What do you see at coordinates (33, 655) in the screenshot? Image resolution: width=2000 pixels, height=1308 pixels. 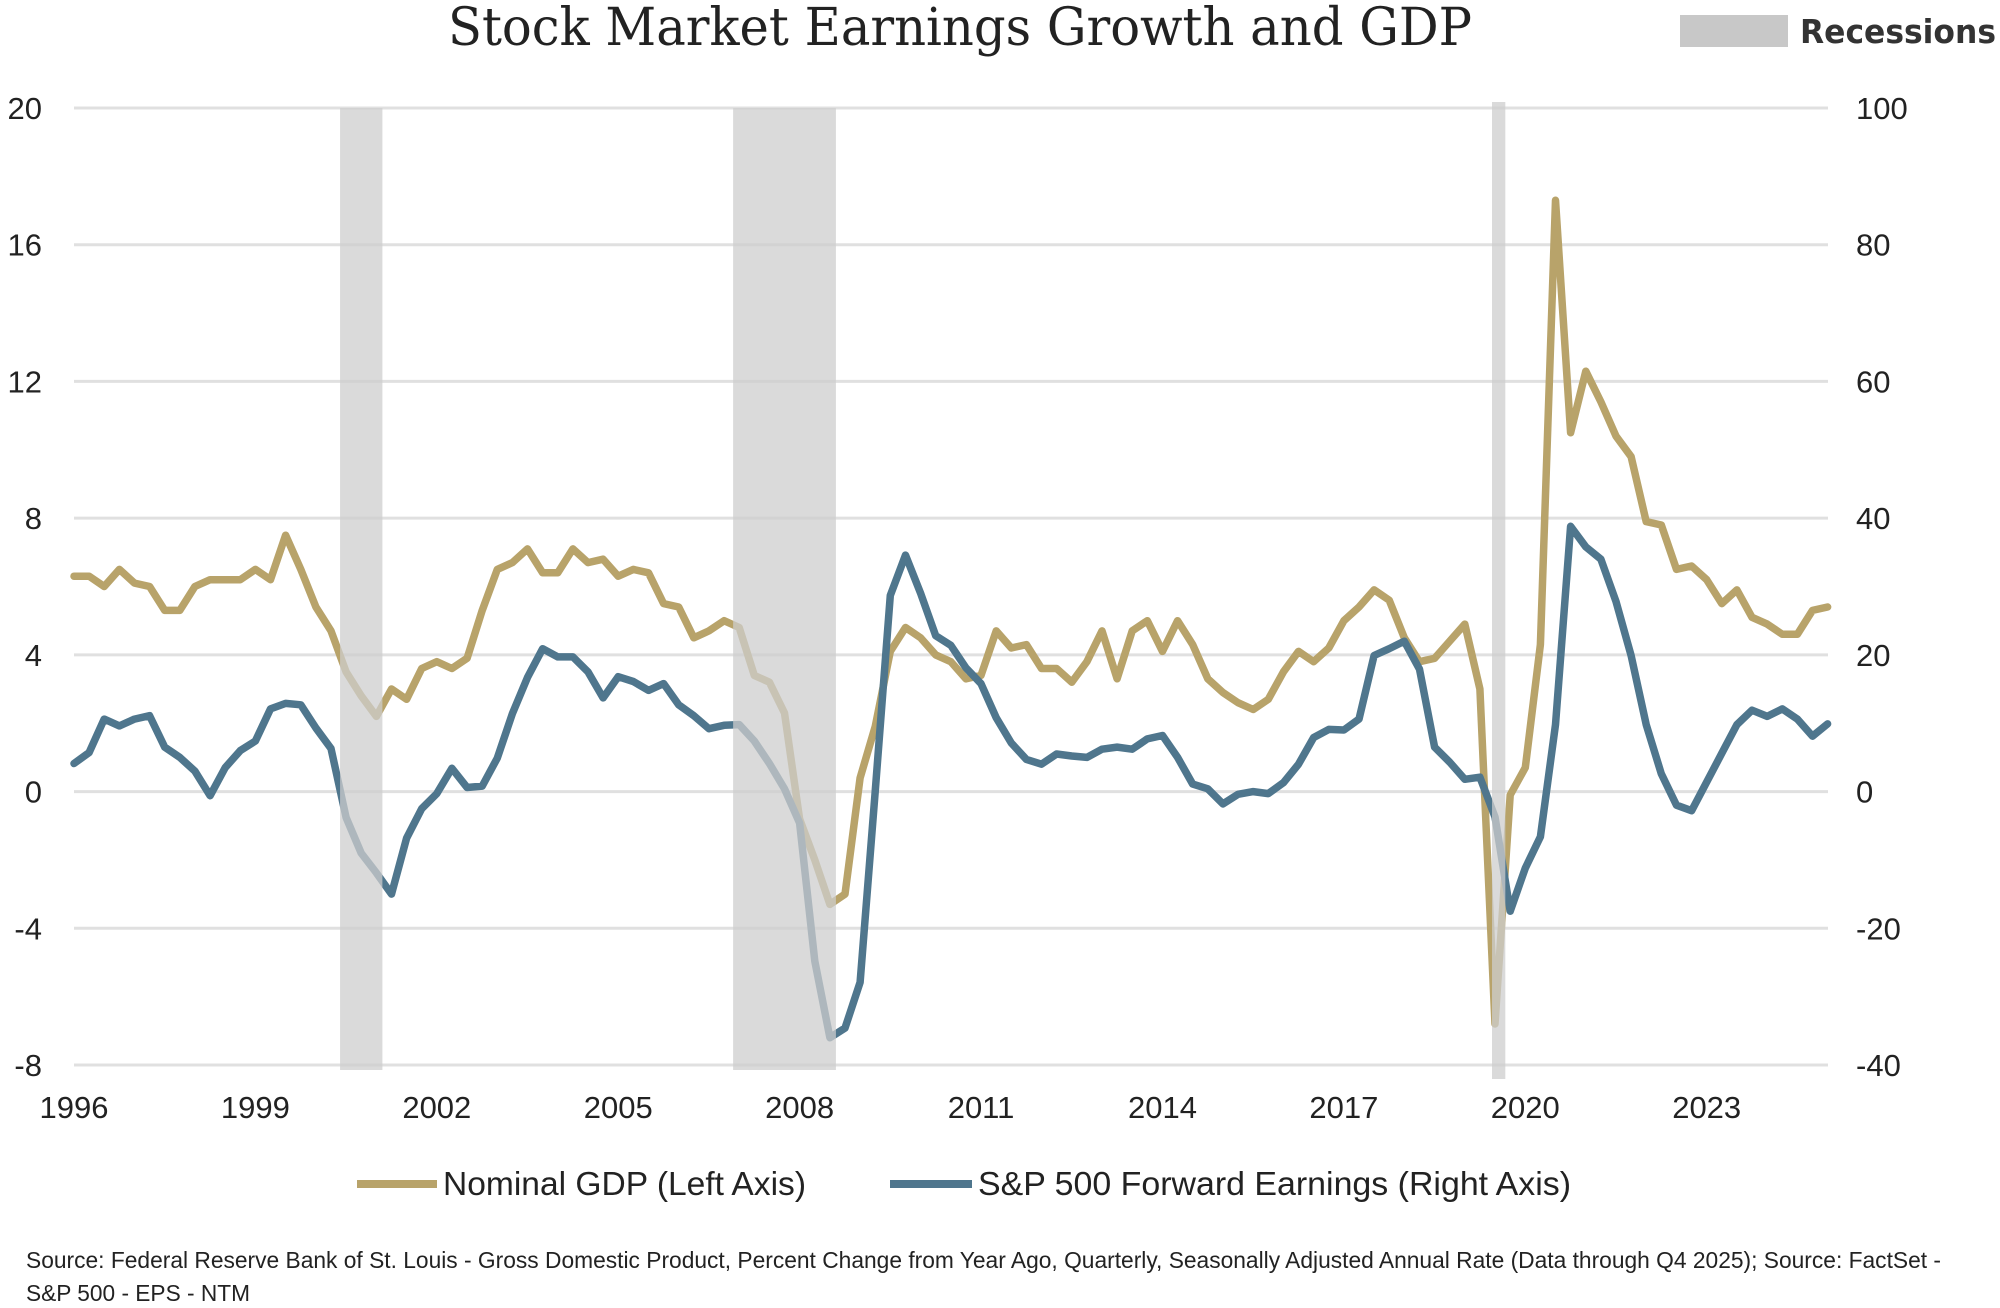 I see `left-tick-label: 4` at bounding box center [33, 655].